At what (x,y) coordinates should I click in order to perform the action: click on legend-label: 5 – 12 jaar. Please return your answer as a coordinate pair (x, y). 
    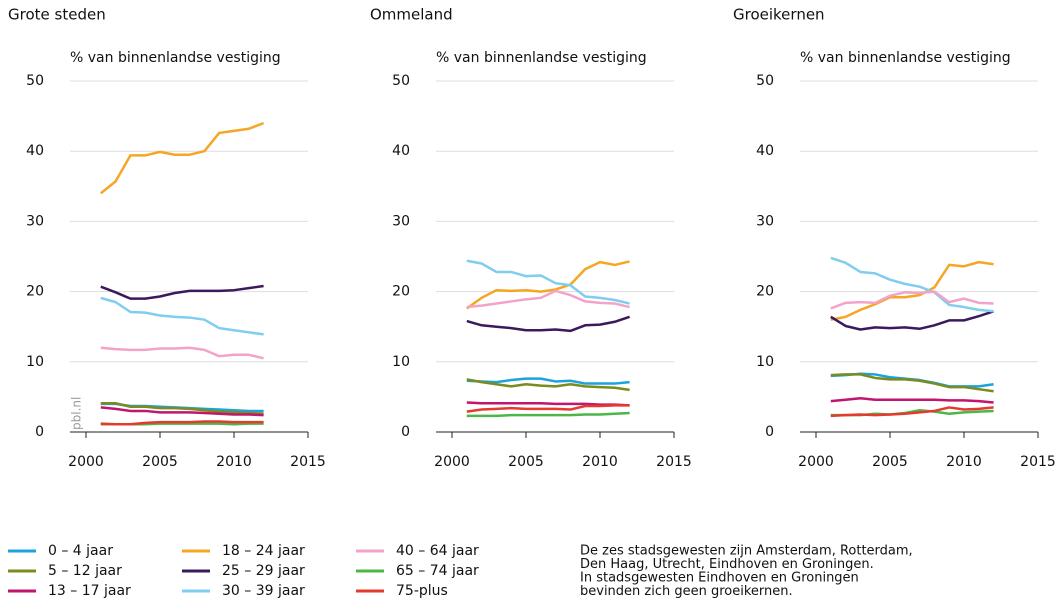
    Looking at the image, I should click on (85, 571).